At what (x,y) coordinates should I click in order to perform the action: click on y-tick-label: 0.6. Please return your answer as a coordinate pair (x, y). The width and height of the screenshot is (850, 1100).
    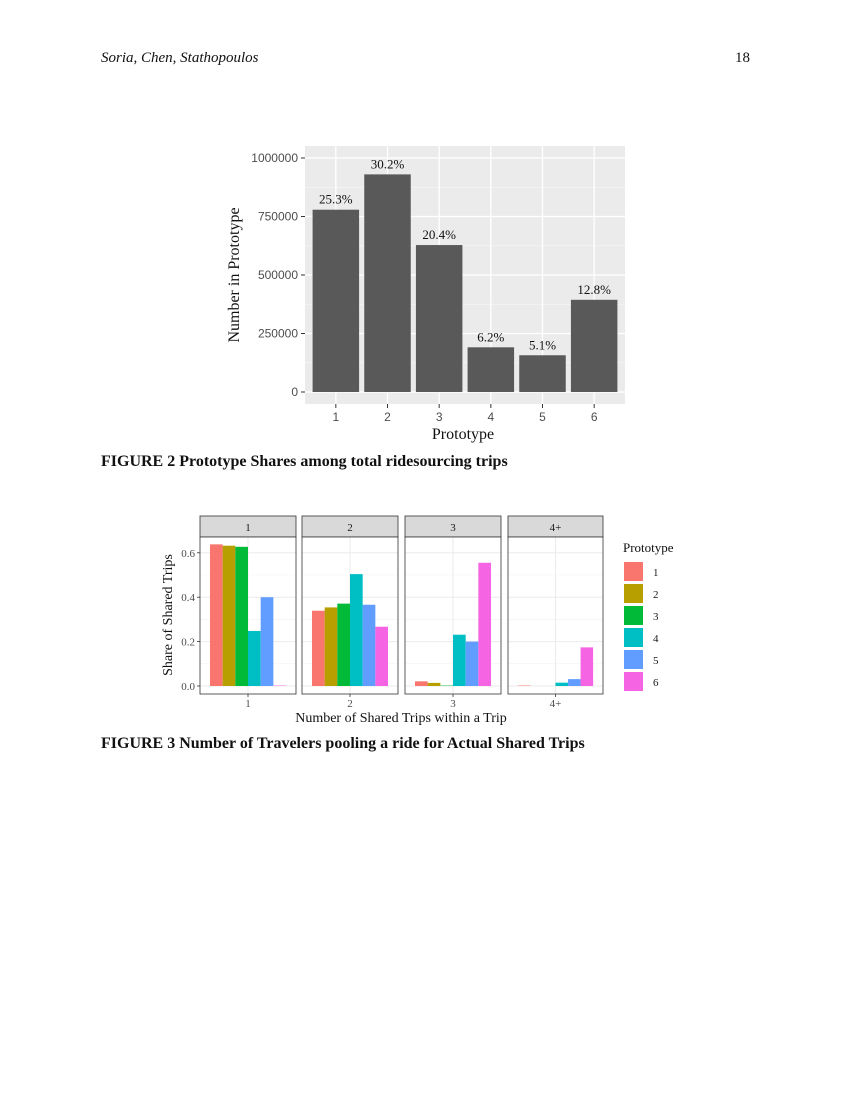
    Looking at the image, I should click on (188, 554).